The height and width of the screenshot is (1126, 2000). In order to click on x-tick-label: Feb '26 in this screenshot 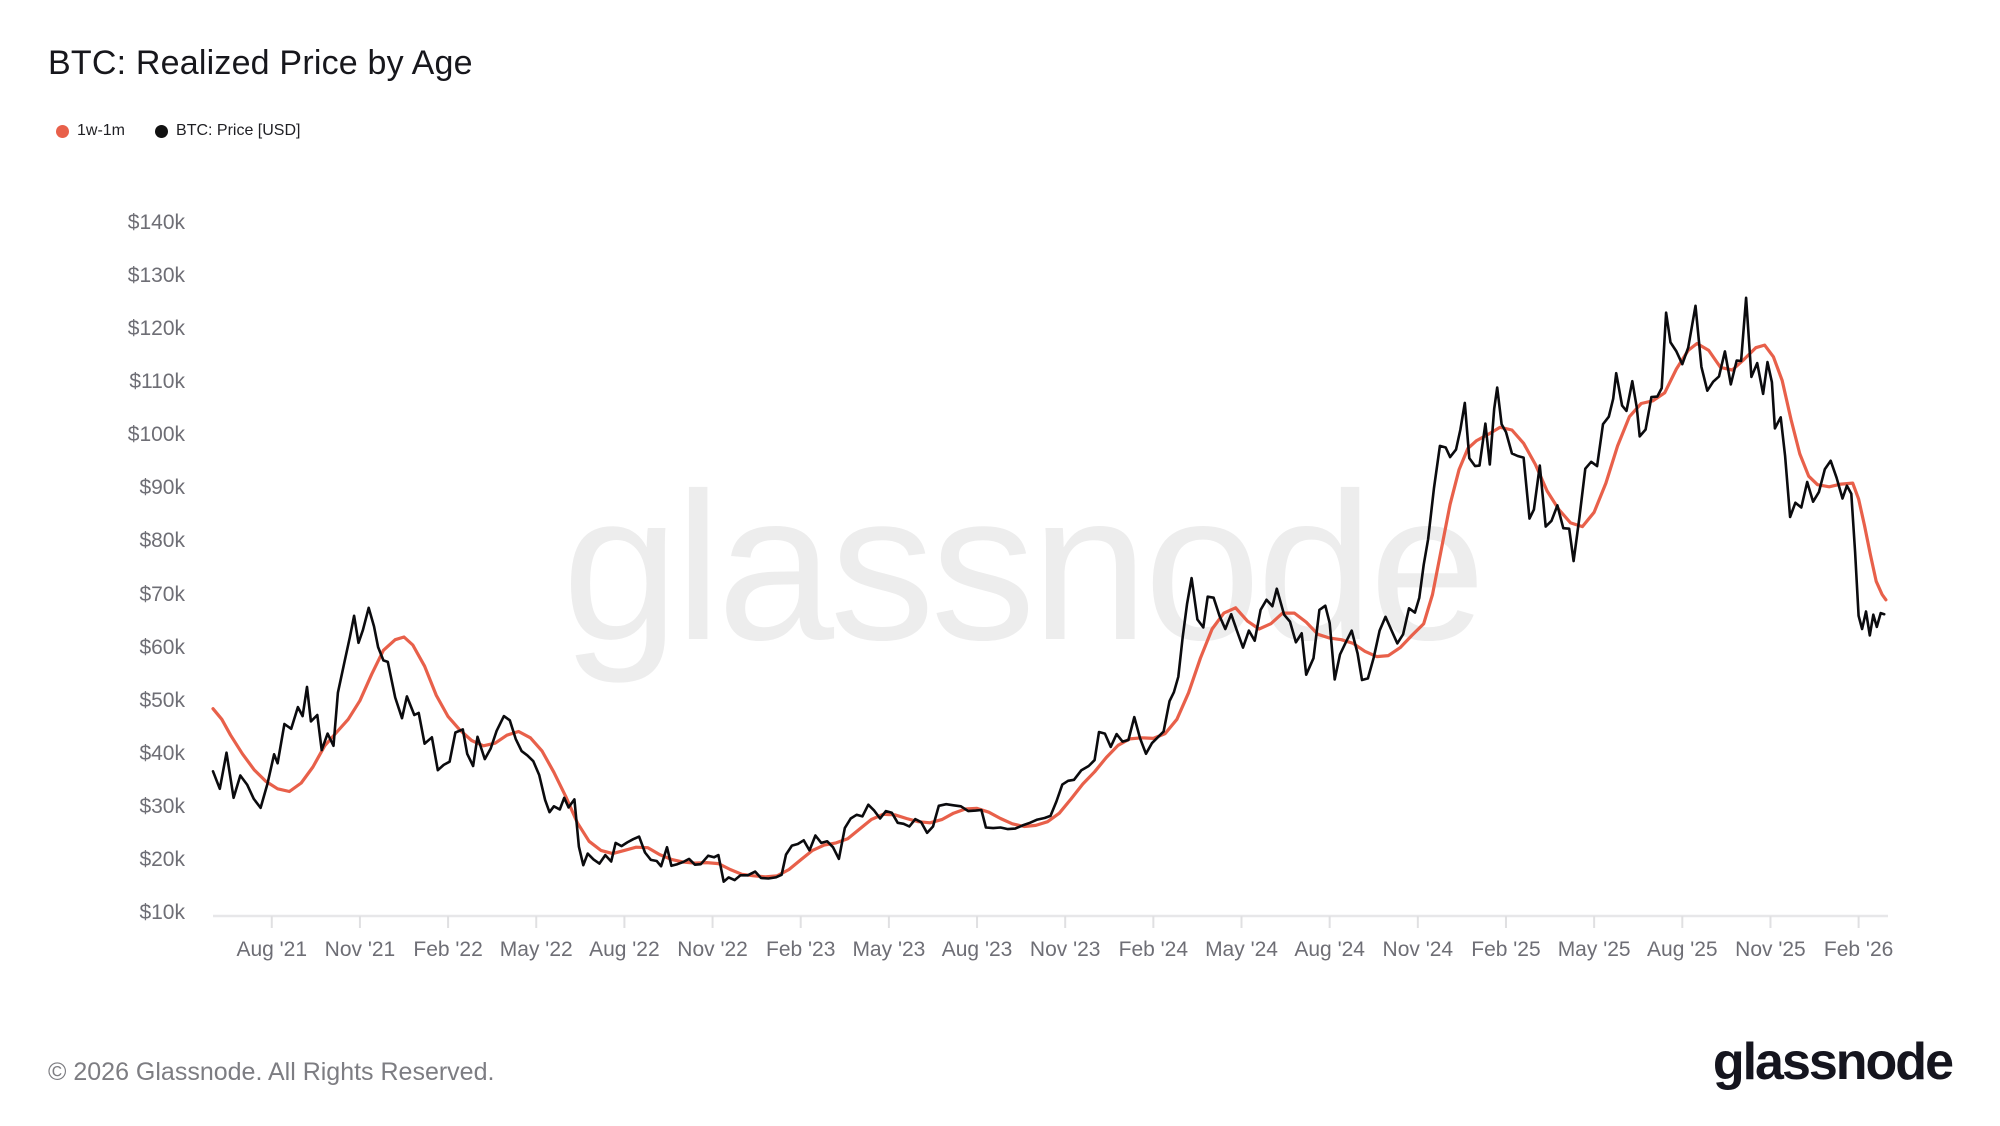, I will do `click(1858, 949)`.